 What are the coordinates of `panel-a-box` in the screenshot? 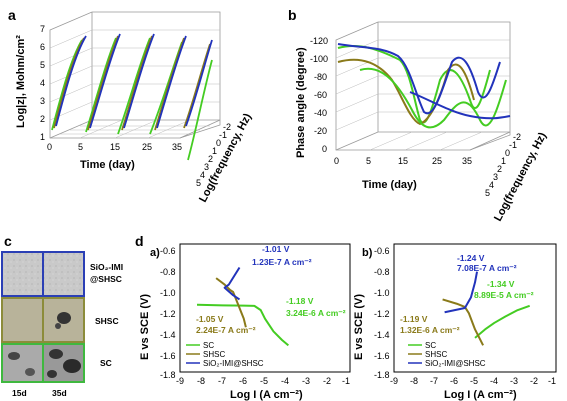 It's located at (135, 75).